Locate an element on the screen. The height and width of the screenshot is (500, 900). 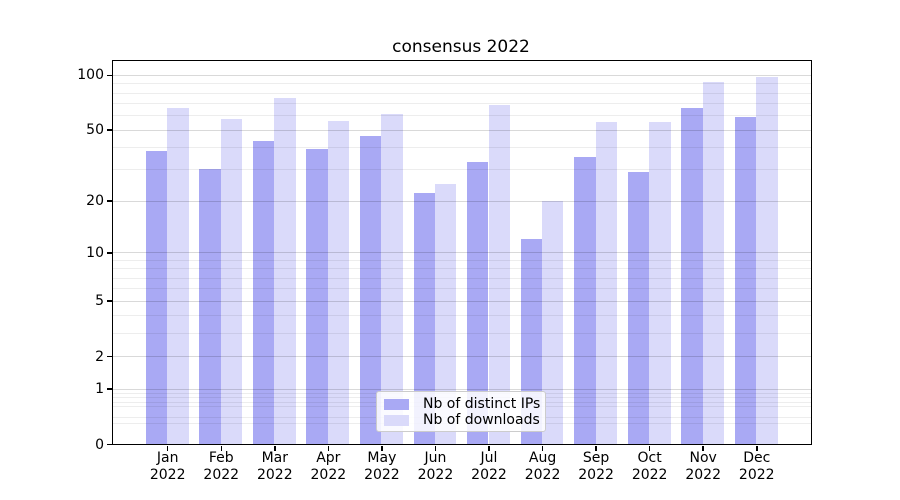
x-tick-label: Dec 2022 is located at coordinates (756, 466).